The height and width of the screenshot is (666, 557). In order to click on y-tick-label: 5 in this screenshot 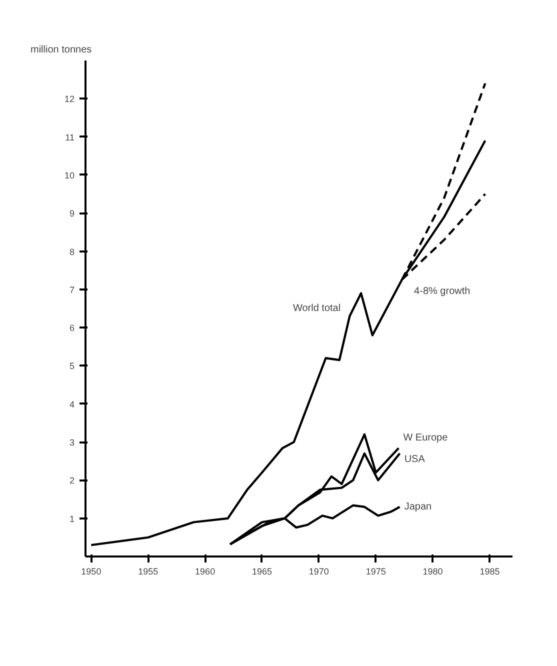, I will do `click(72, 366)`.